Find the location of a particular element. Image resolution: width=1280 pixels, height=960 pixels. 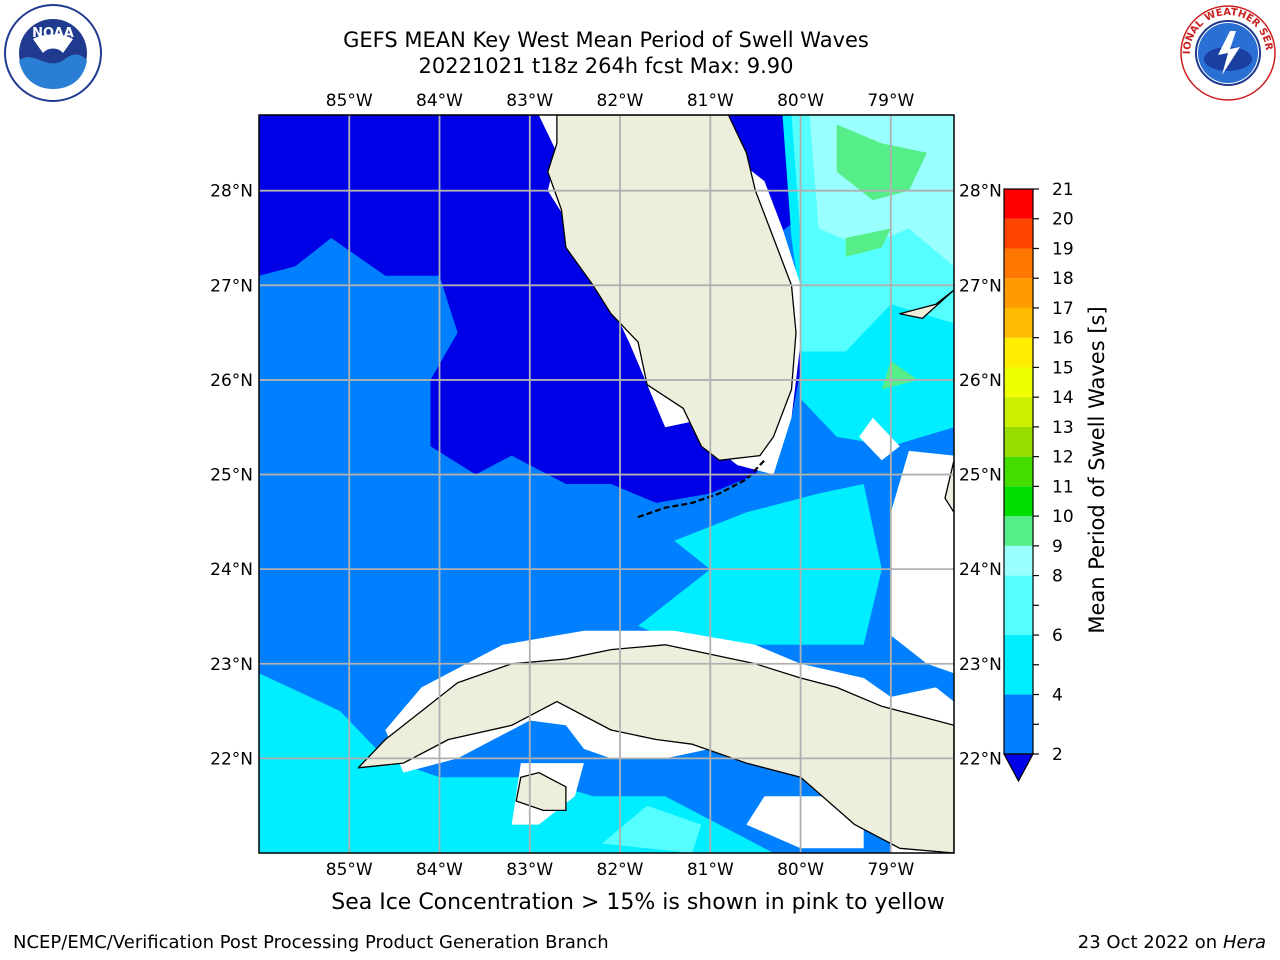

colorbar-tick-label: 20 is located at coordinates (1063, 220).